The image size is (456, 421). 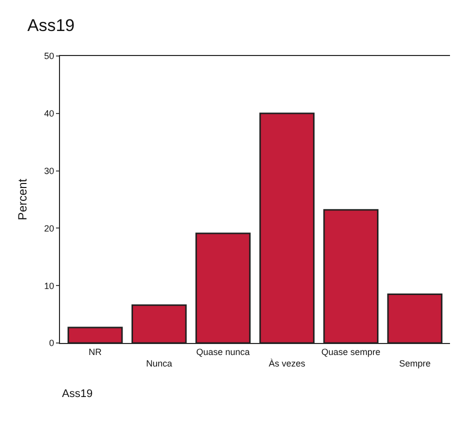 What do you see at coordinates (49, 56) in the screenshot?
I see `y-tick-label: 50` at bounding box center [49, 56].